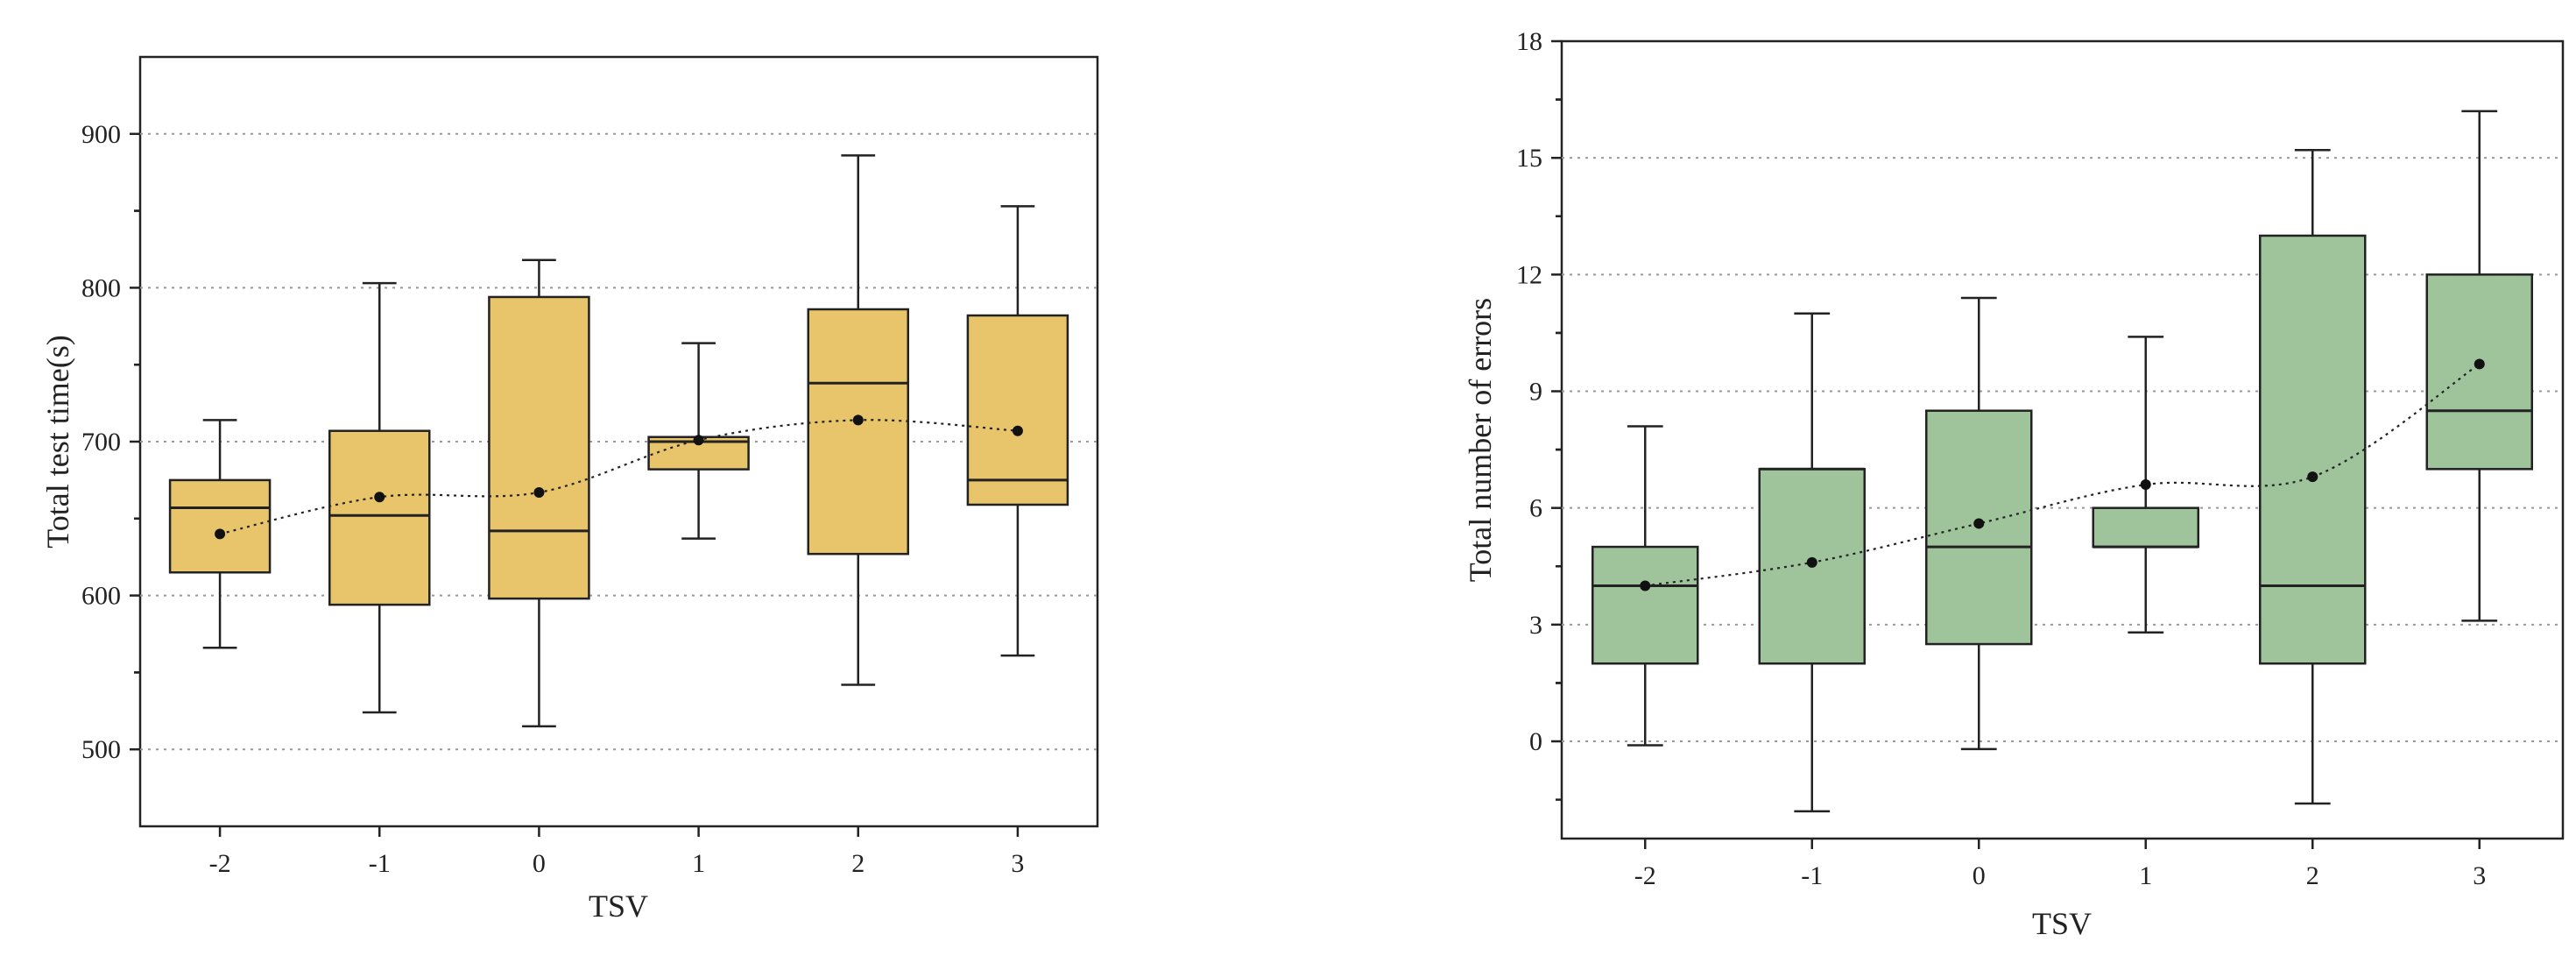  What do you see at coordinates (101, 287) in the screenshot?
I see `y-tick-label: 800` at bounding box center [101, 287].